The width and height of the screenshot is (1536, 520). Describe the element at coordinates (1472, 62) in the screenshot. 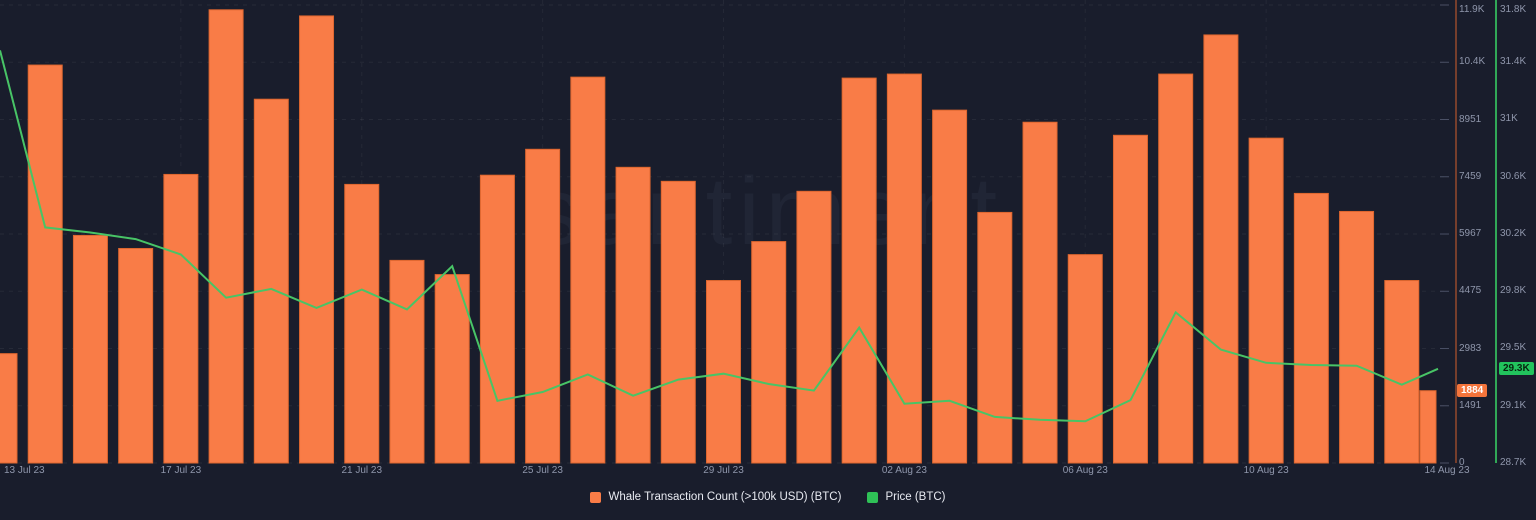

I see `count-tick-label: 10.4K` at that location.